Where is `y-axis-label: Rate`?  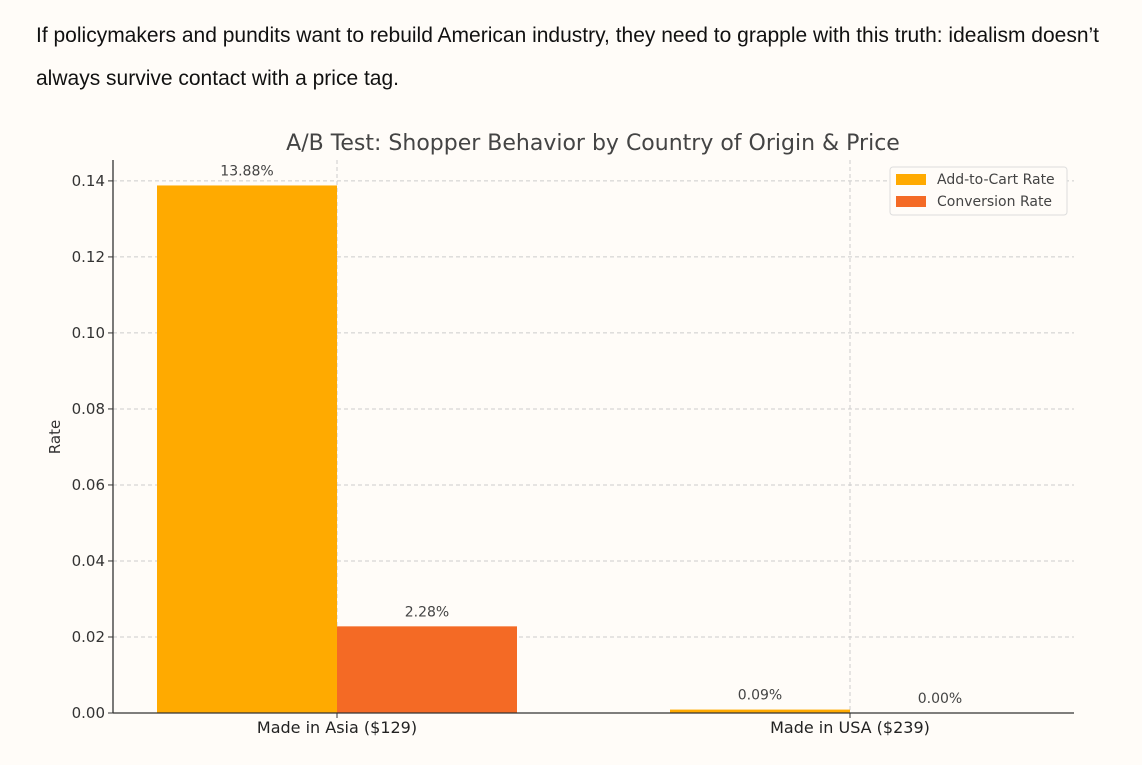 y-axis-label: Rate is located at coordinates (55, 437).